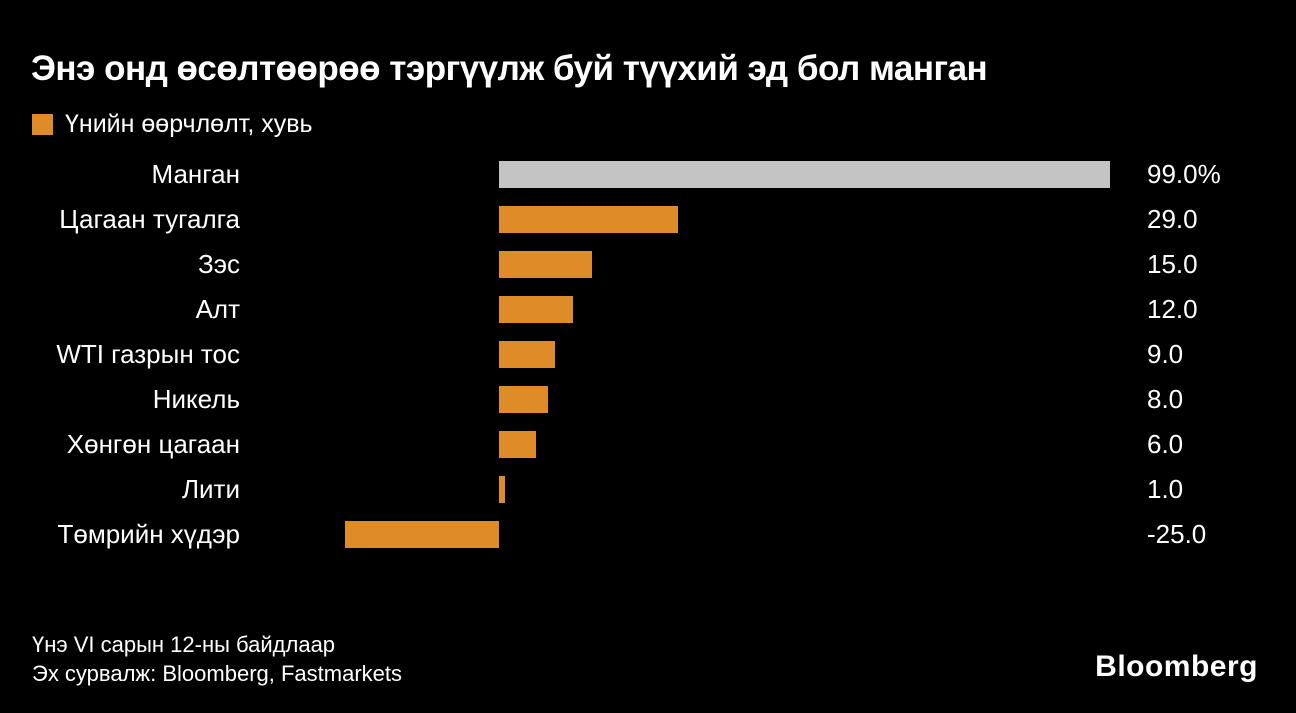  Describe the element at coordinates (648, 444) in the screenshot. I see `bar-row: Хөнгөн цагаан 6.0` at that location.